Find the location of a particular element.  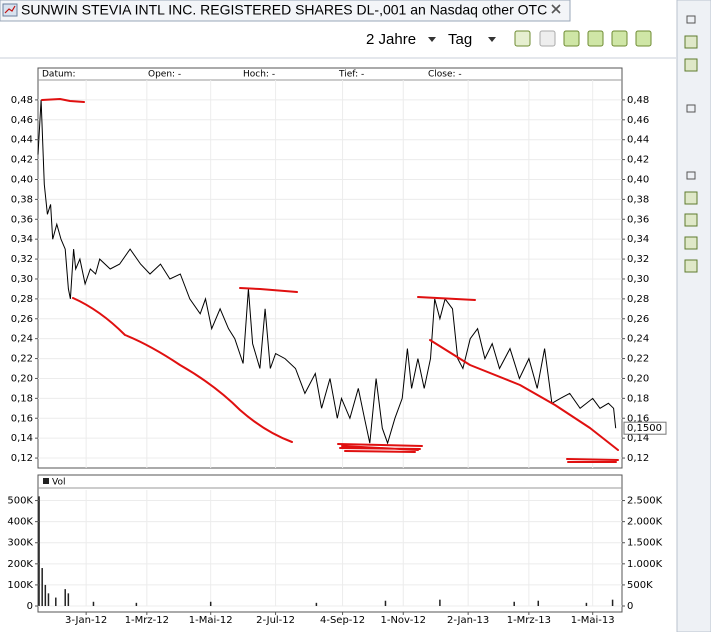

y2-tick-label: 2.500K is located at coordinates (645, 501).